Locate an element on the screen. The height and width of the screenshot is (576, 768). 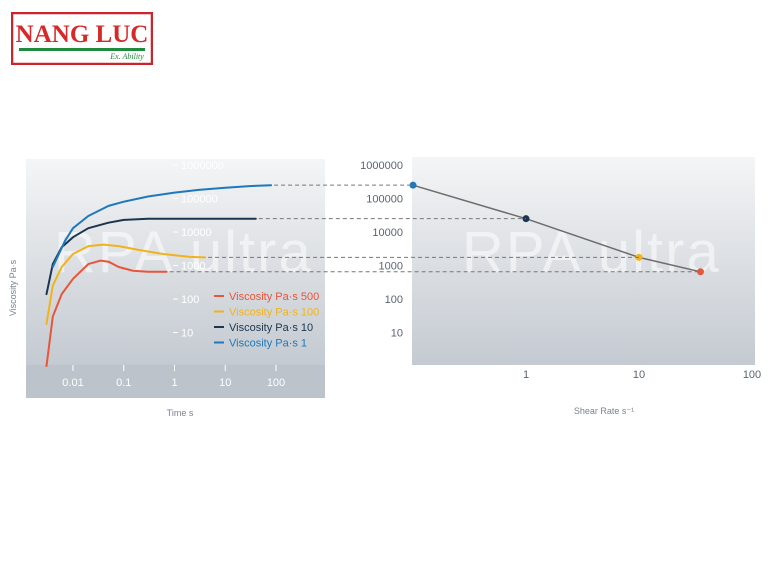
right-x-tick-label: 1 is located at coordinates (526, 375).